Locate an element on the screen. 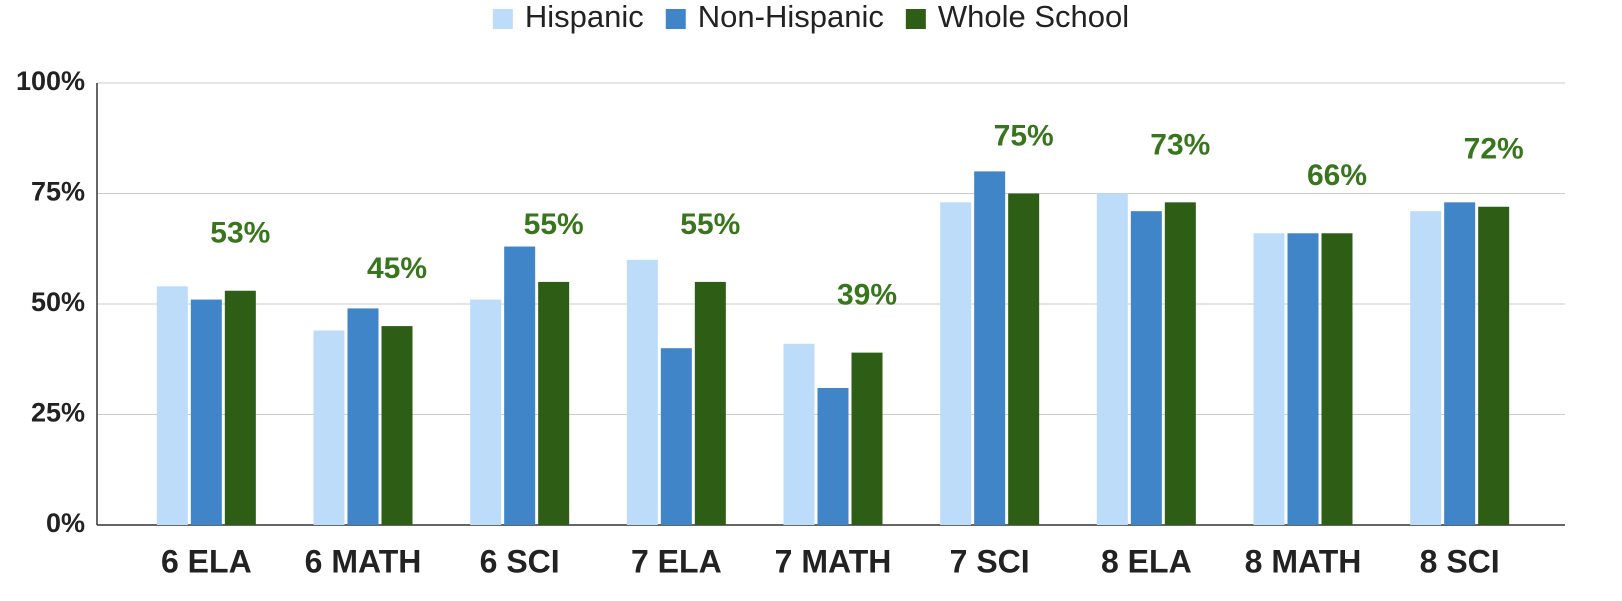  x-tick-label: 6 SCI is located at coordinates (520, 561).